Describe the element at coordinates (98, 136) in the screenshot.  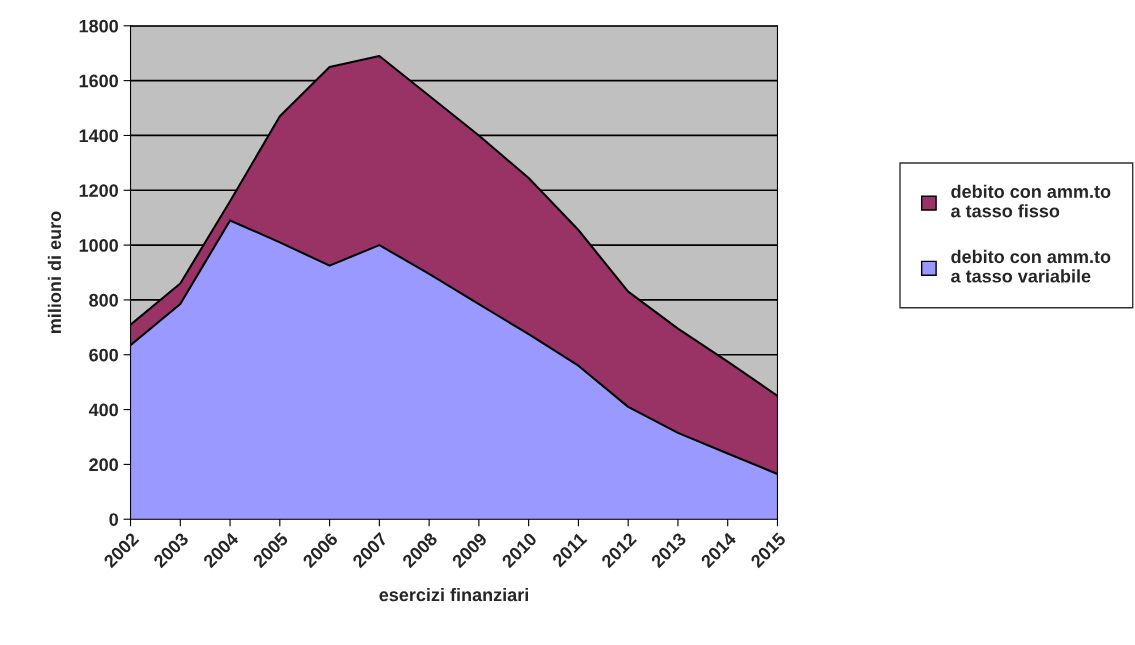
I see `y-tick-label: 1400` at that location.